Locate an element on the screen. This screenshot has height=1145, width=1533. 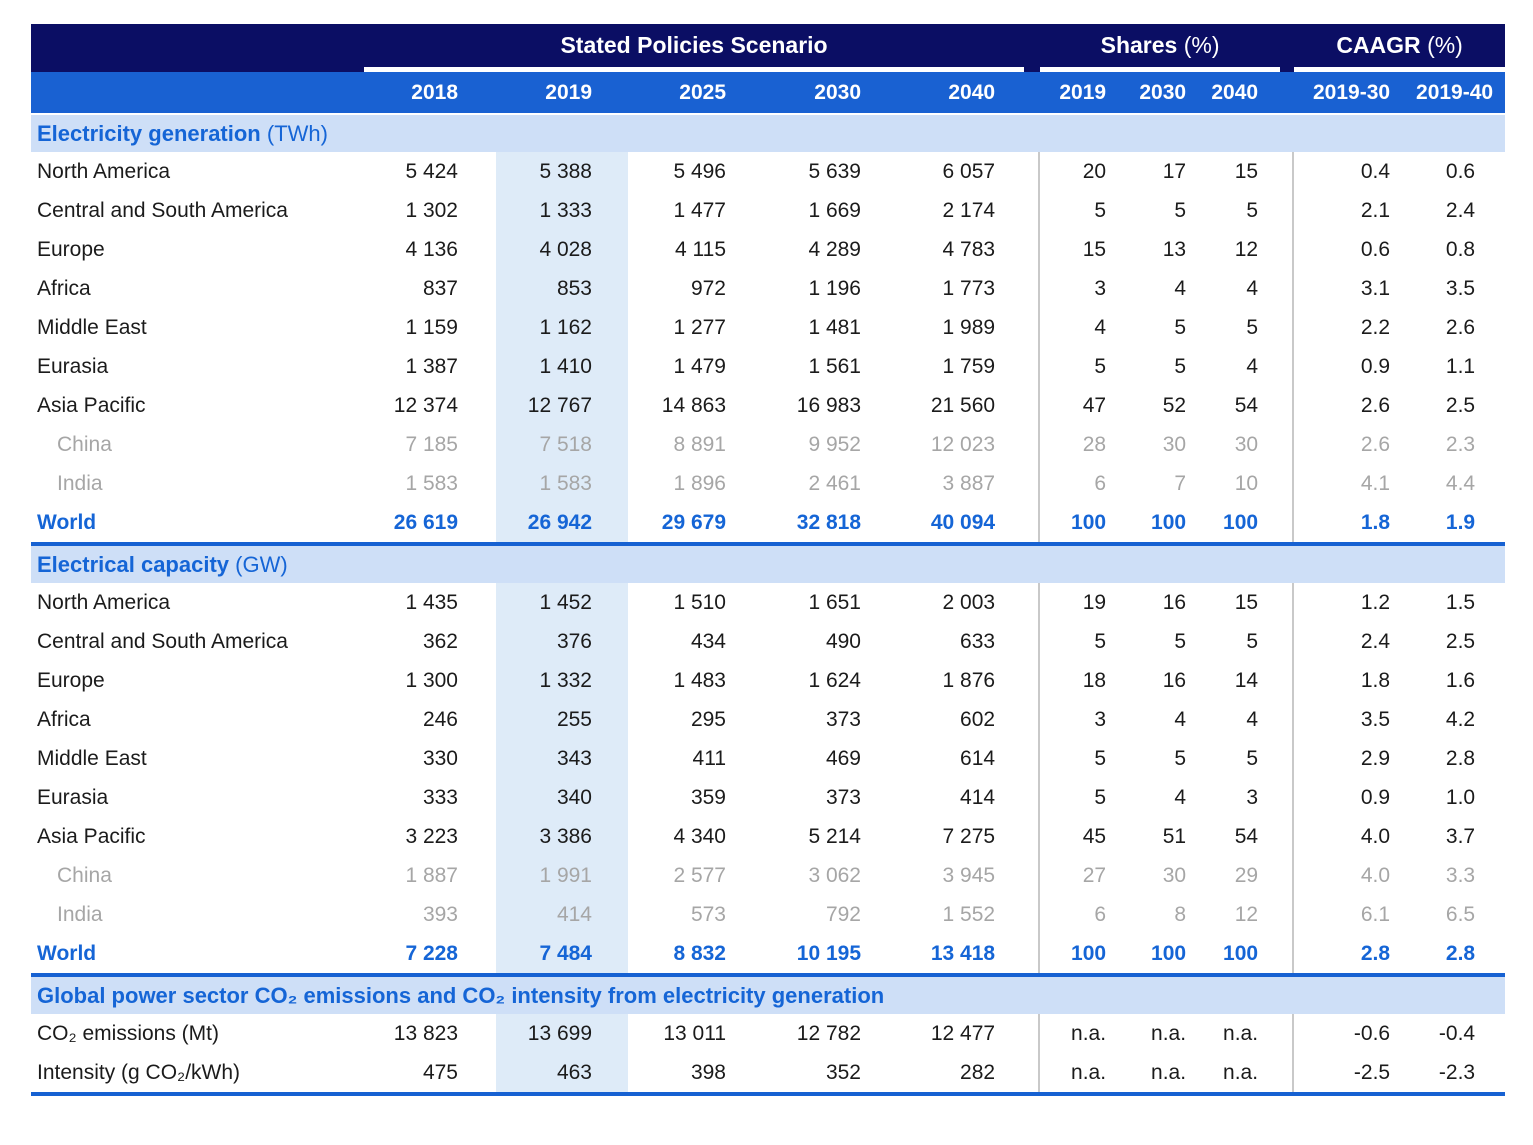
value-cell: 282 is located at coordinates (958, 1072).